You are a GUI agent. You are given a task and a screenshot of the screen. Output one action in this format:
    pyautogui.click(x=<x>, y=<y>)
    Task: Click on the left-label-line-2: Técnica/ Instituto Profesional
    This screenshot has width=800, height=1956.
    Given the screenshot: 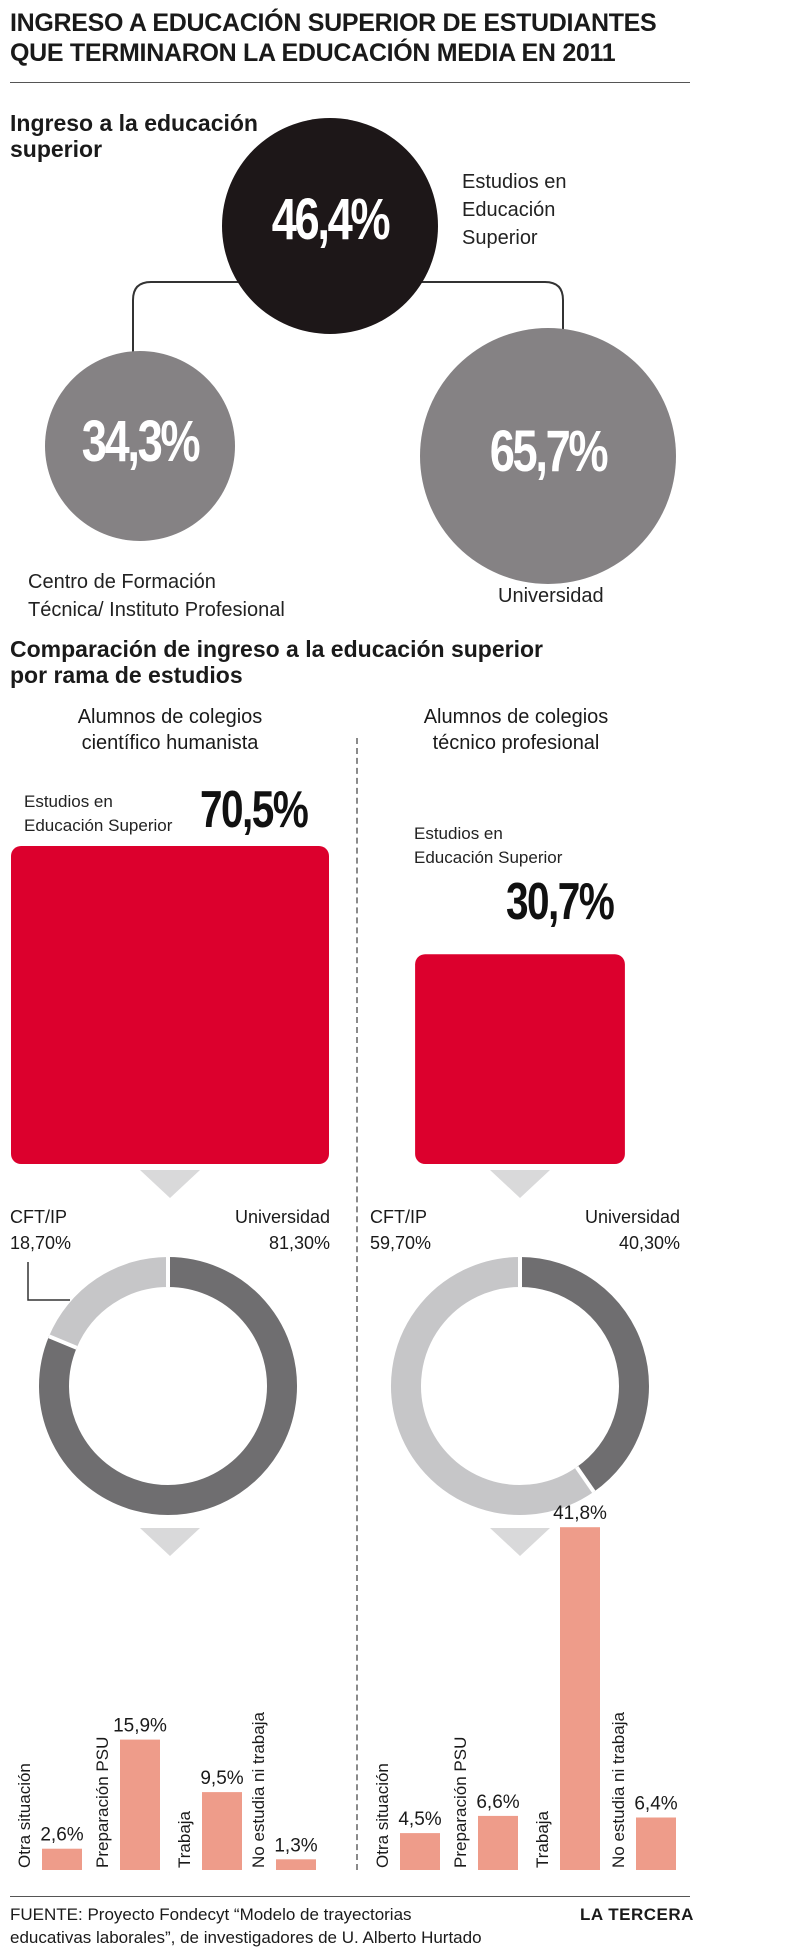 What is the action you would take?
    pyautogui.click(x=156, y=610)
    